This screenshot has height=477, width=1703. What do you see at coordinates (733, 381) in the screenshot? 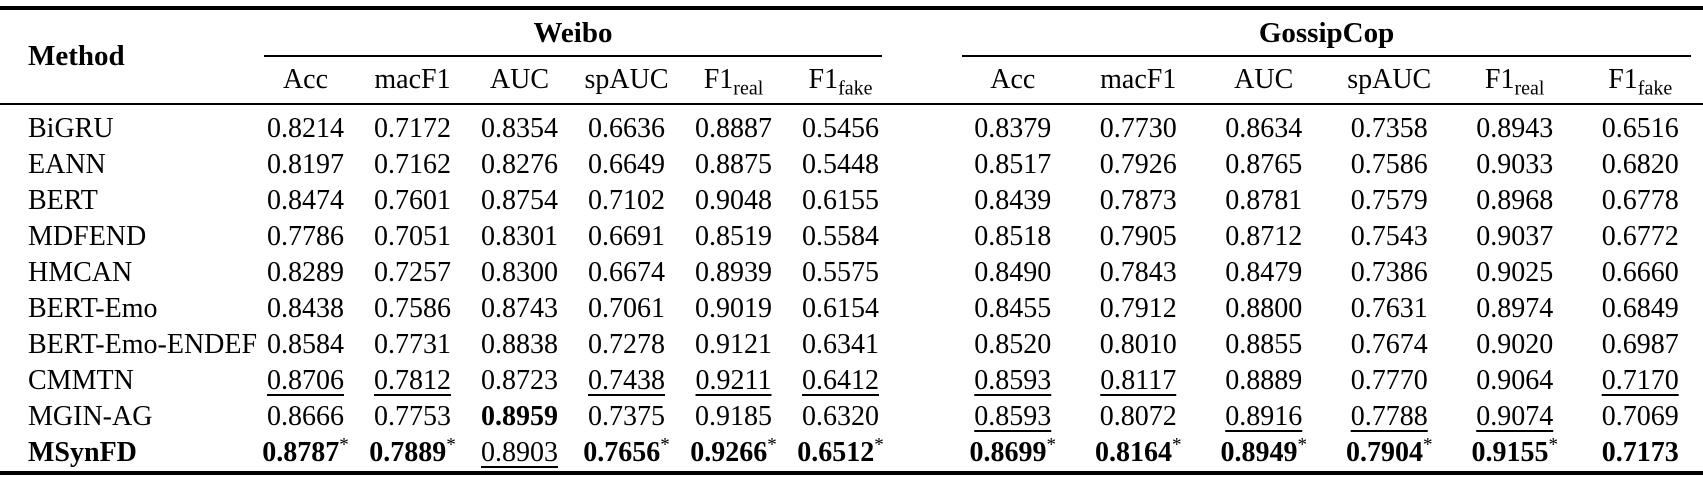
I see `metric-value-cell: 0.9211` at bounding box center [733, 381].